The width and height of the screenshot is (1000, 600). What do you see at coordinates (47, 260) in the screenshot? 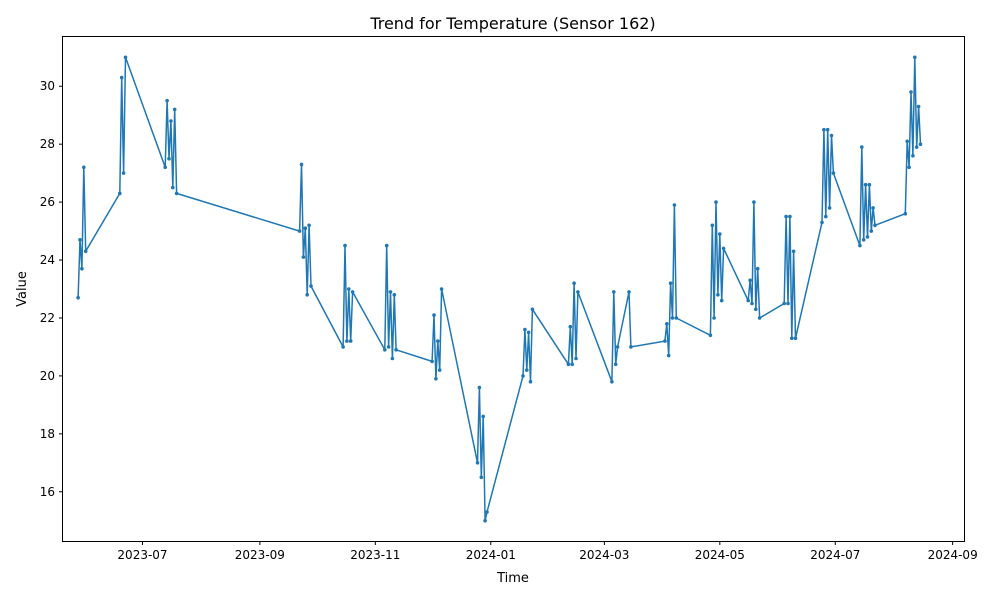
I see `y-tick-label: 24` at bounding box center [47, 260].